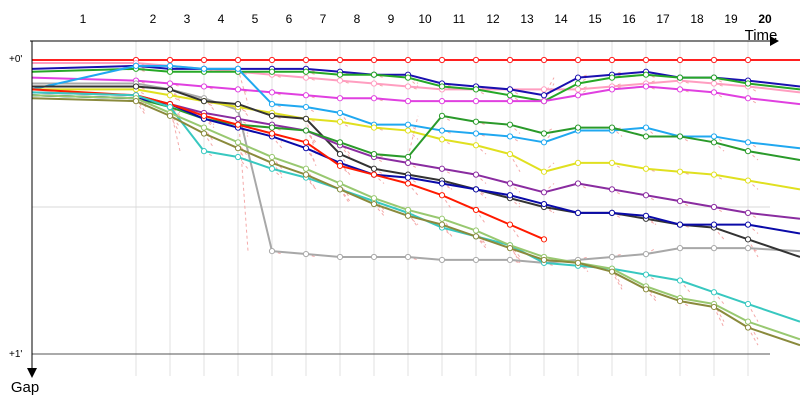  I want to click on x-tick-label: 8, so click(357, 19).